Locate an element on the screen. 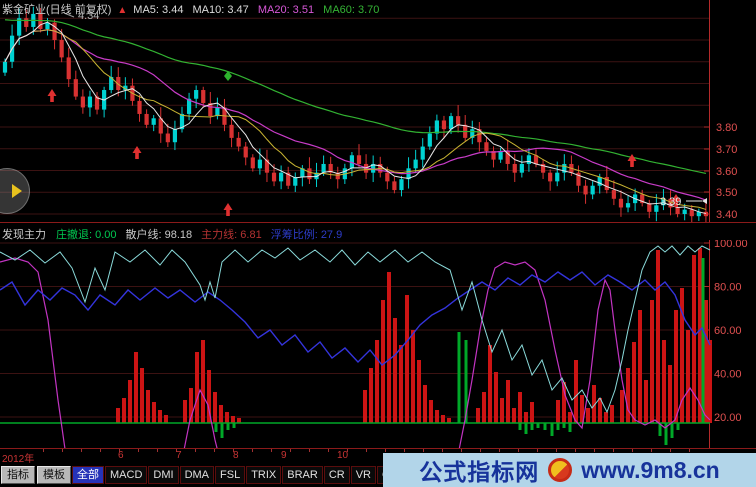 The image size is (756, 487). indicator-tab-brar: BRAR is located at coordinates (302, 475).